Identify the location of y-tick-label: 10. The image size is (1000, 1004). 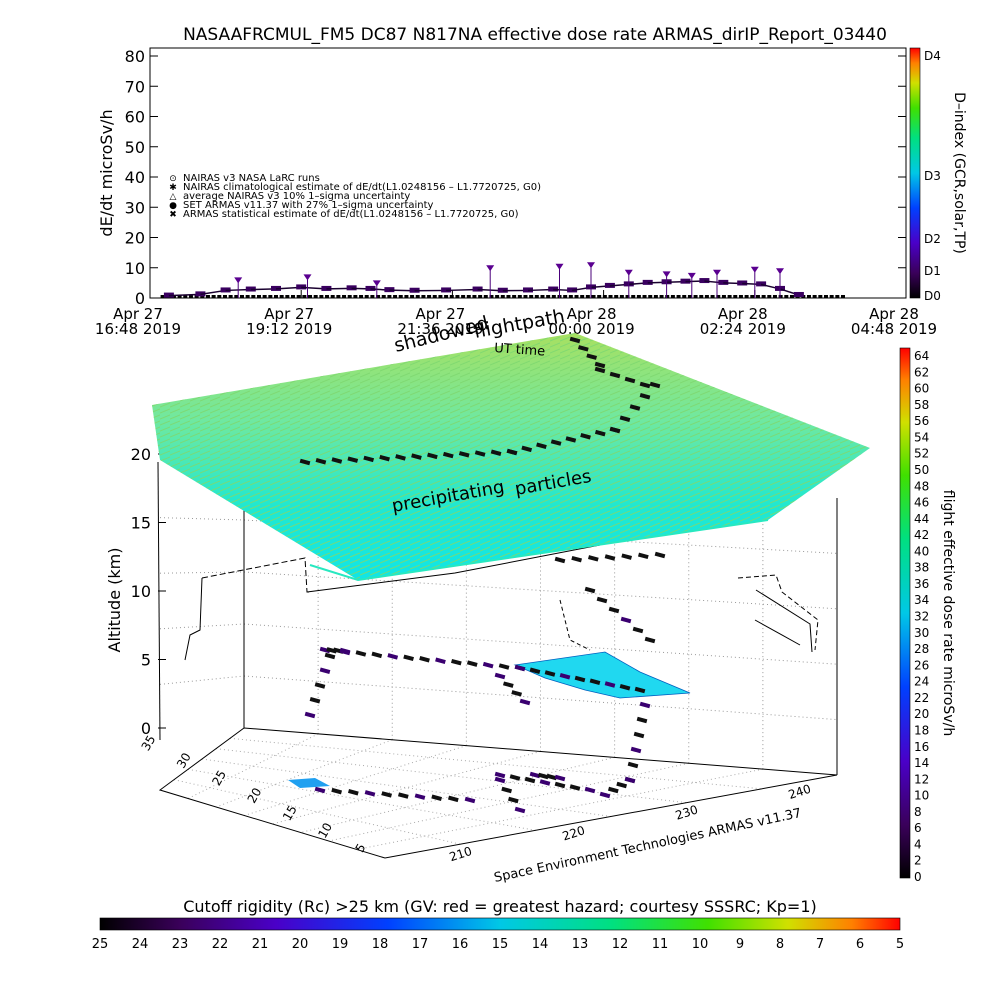
(135, 268).